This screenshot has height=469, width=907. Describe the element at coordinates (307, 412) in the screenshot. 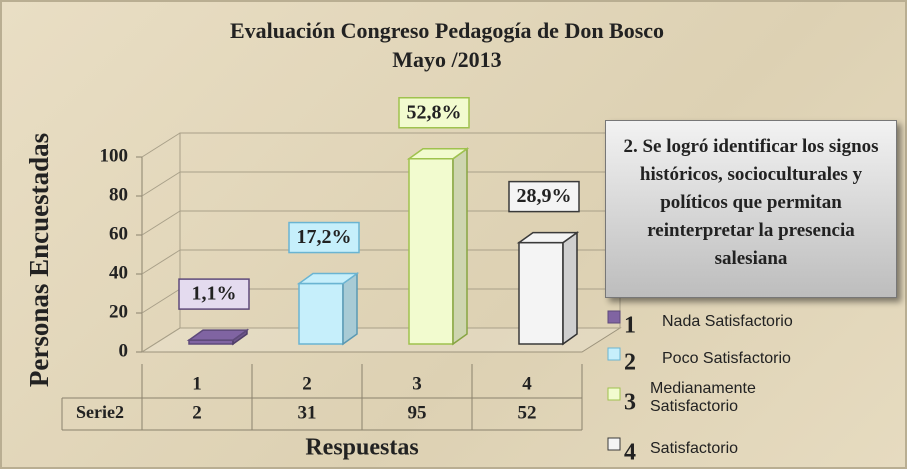

I see `table-value: 31` at that location.